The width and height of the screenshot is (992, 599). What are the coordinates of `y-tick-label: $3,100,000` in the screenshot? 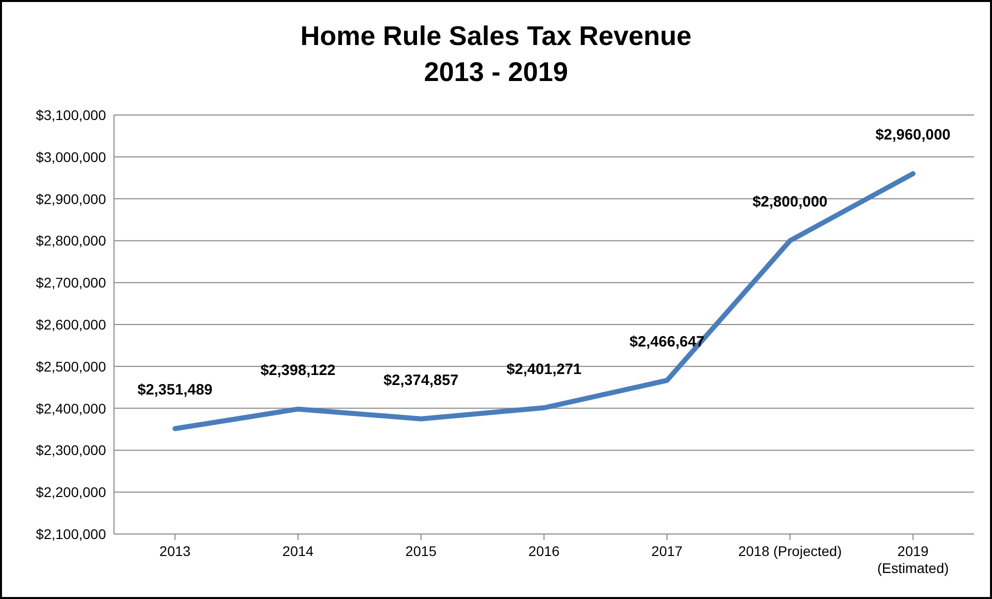 It's located at (71, 114).